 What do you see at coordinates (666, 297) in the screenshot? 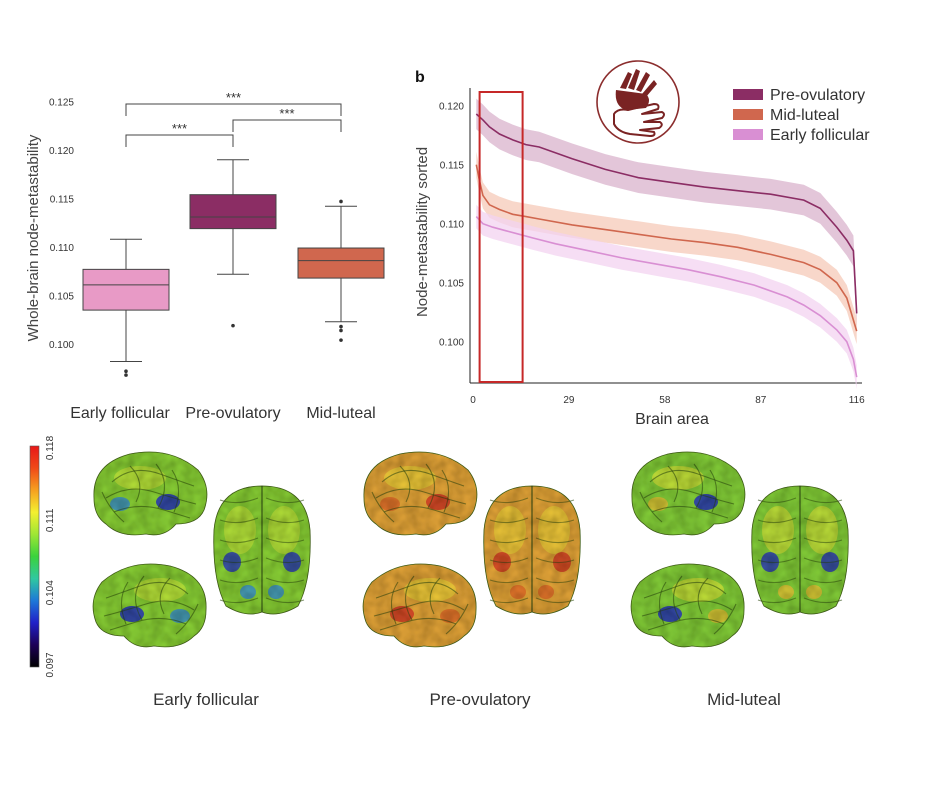
I see `series-line-early-follicular` at bounding box center [666, 297].